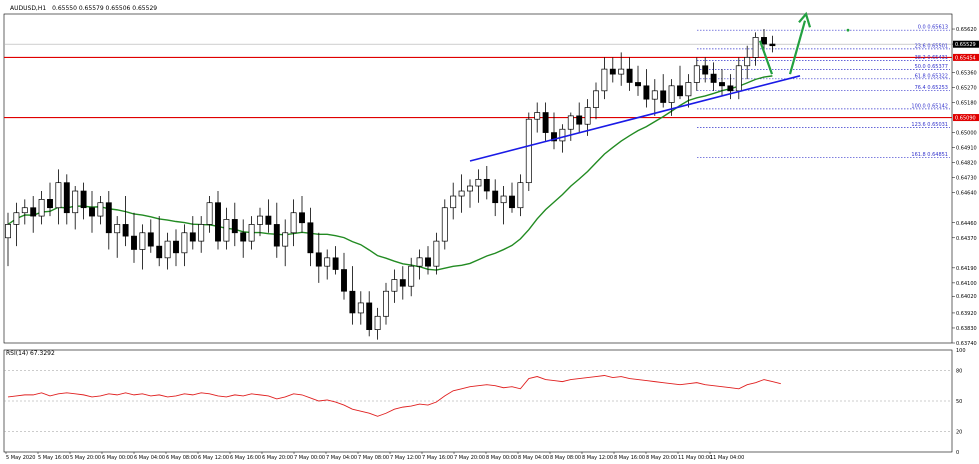 This screenshot has height=464, width=979. I want to click on fib-level-label: 38.2 0.65431, so click(931, 58).